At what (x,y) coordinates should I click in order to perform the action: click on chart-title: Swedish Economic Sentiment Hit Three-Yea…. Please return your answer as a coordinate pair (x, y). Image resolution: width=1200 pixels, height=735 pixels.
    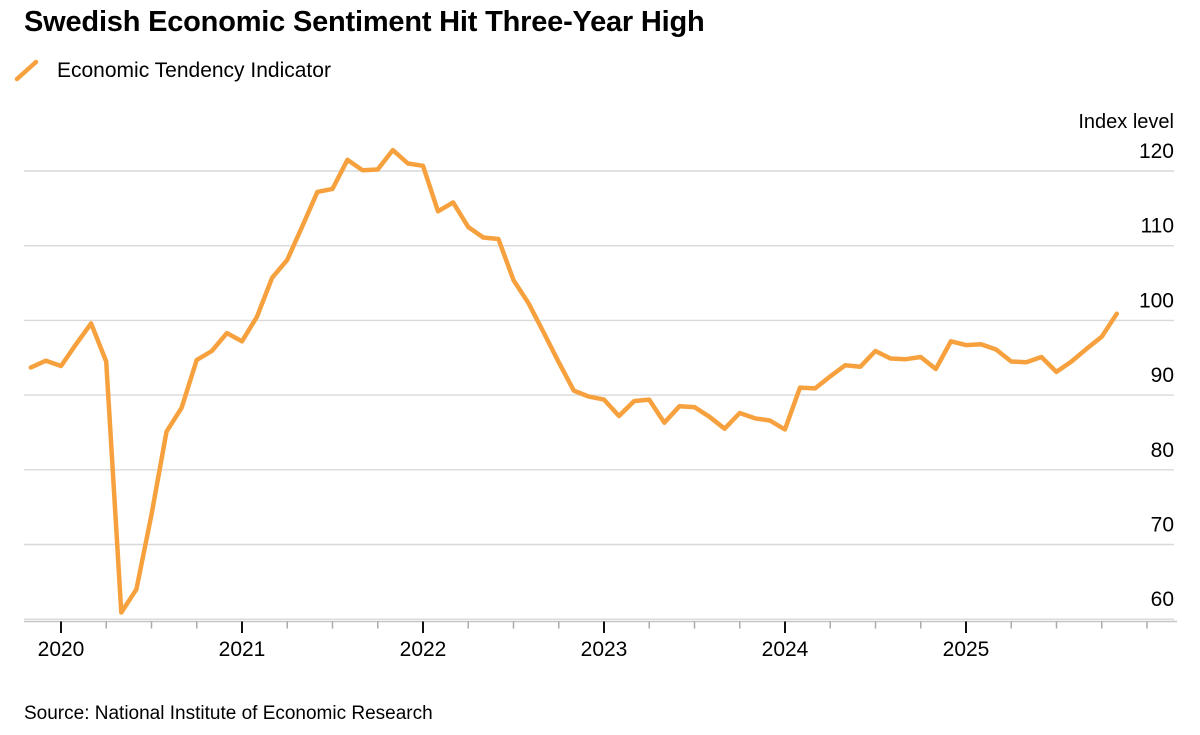
    Looking at the image, I should click on (364, 22).